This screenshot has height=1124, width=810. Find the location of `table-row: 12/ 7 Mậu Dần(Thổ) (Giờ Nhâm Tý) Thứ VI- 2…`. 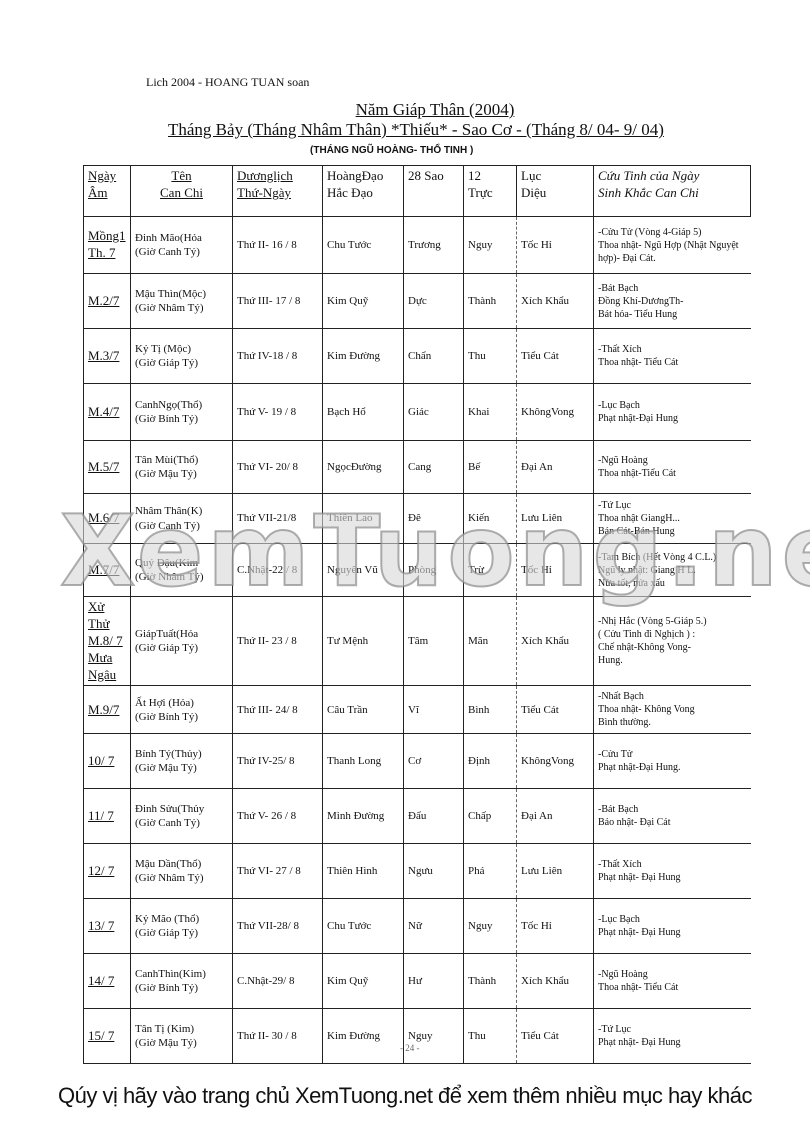

table-row: 12/ 7 Mậu Dần(Thổ) (Giờ Nhâm Tý) Thứ VI- 2… is located at coordinates (417, 871).